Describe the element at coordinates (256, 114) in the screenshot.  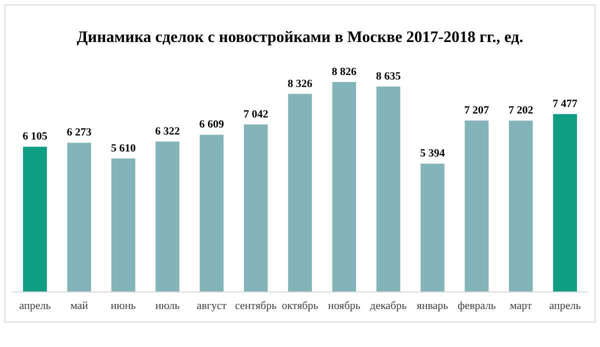
I see `data-label: 7 042` at that location.